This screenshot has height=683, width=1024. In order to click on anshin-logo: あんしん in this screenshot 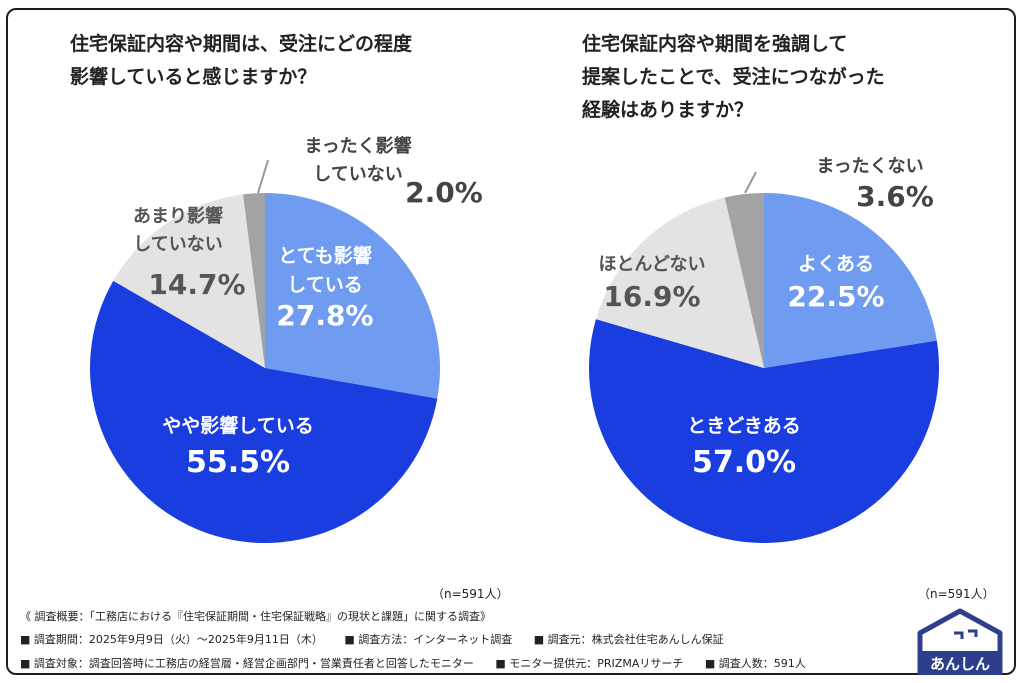, I will do `click(960, 641)`.